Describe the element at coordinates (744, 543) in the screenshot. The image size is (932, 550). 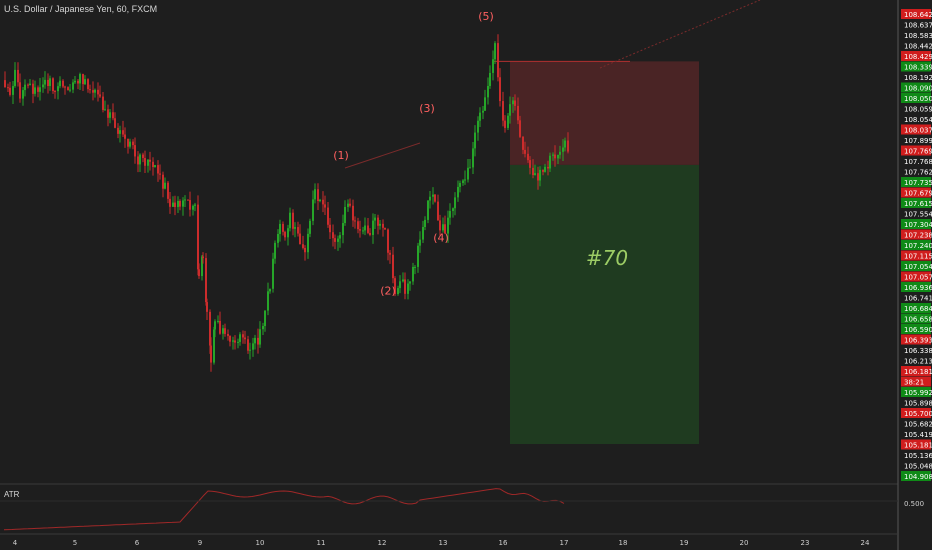
I see `x-tick-label: 20` at that location.